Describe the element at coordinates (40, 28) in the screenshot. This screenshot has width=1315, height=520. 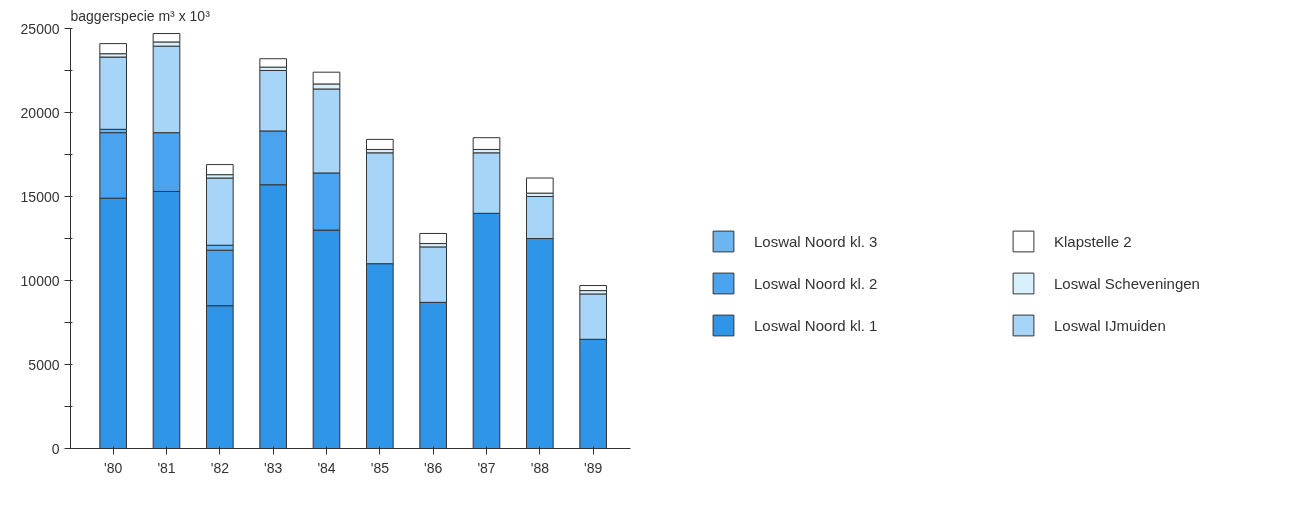
I see `y-tick-label: 25000` at that location.